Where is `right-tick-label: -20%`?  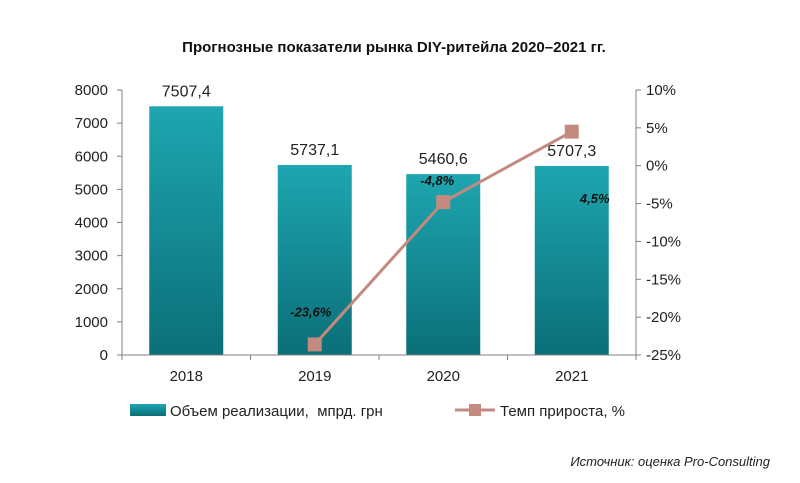
right-tick-label: -20% is located at coordinates (663, 317).